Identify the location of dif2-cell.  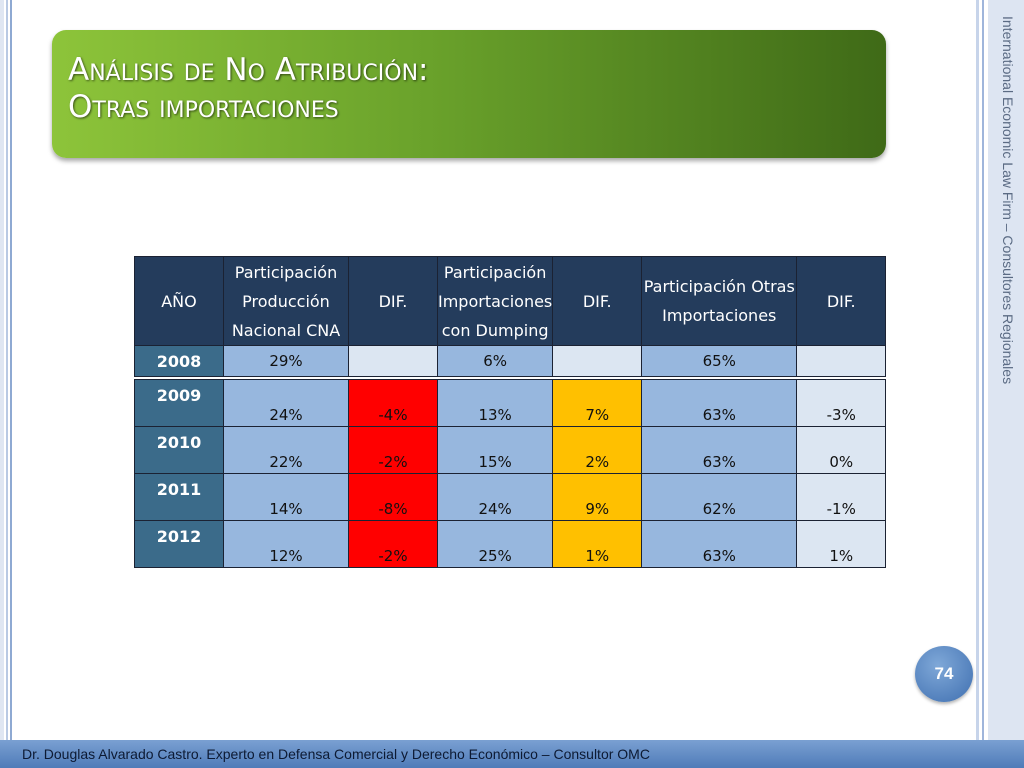
(597, 361).